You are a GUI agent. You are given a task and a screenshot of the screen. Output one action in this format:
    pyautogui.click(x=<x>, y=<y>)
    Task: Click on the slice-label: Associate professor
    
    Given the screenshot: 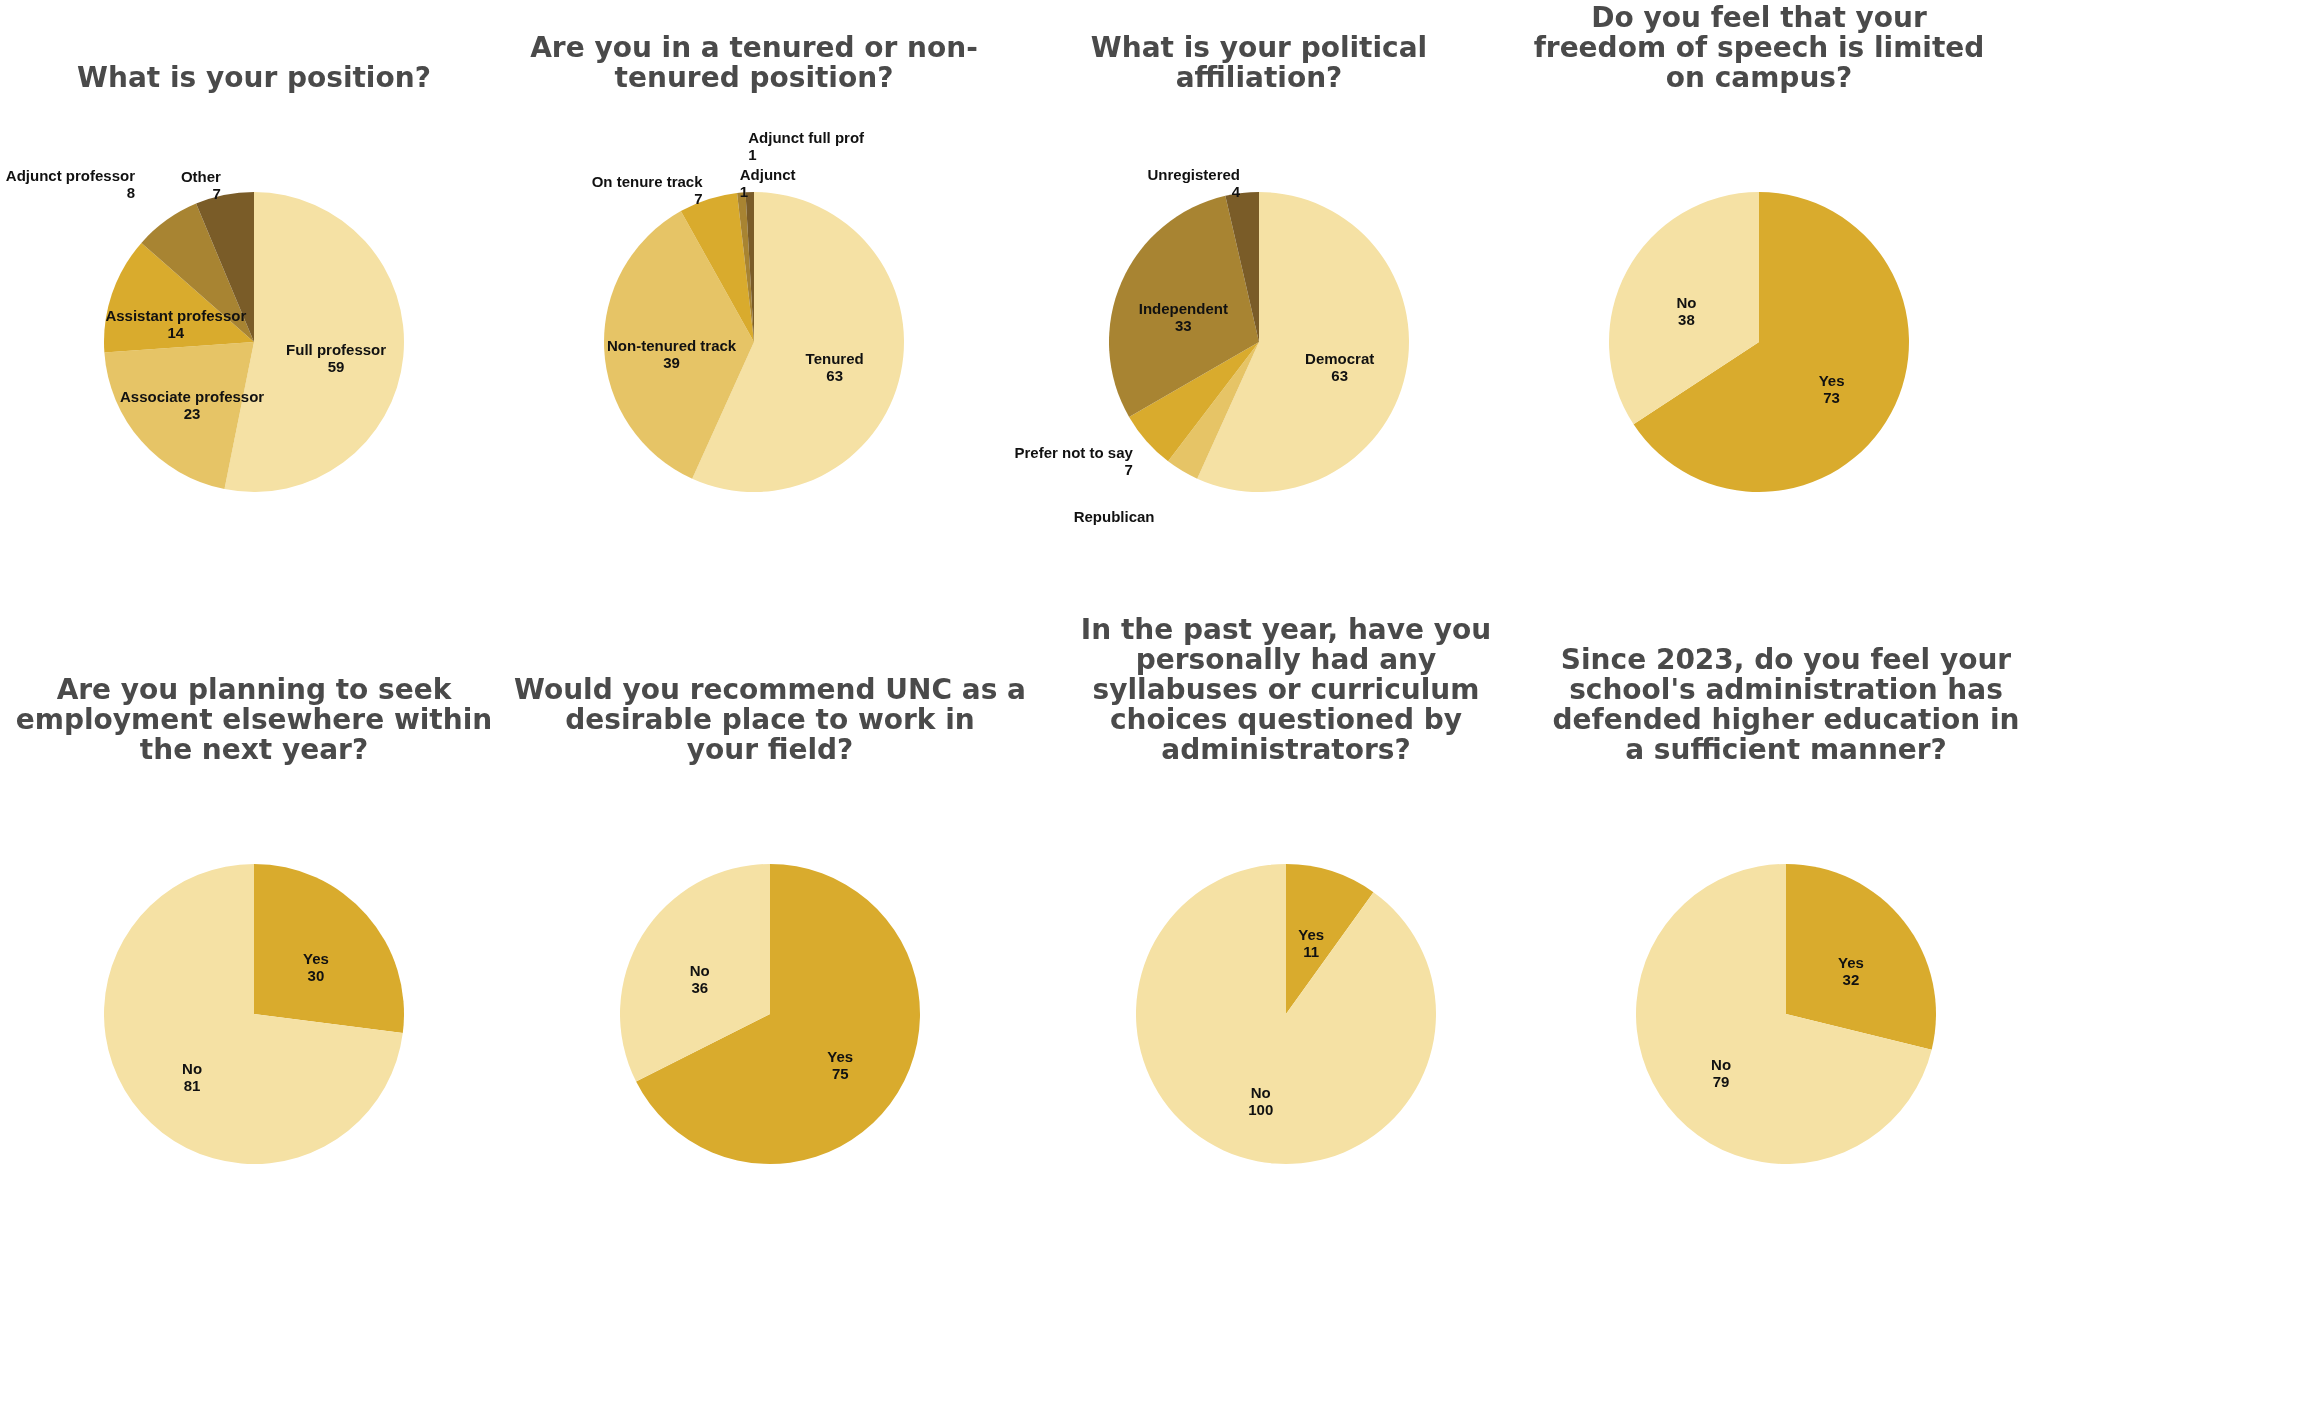 What is the action you would take?
    pyautogui.click(x=192, y=396)
    